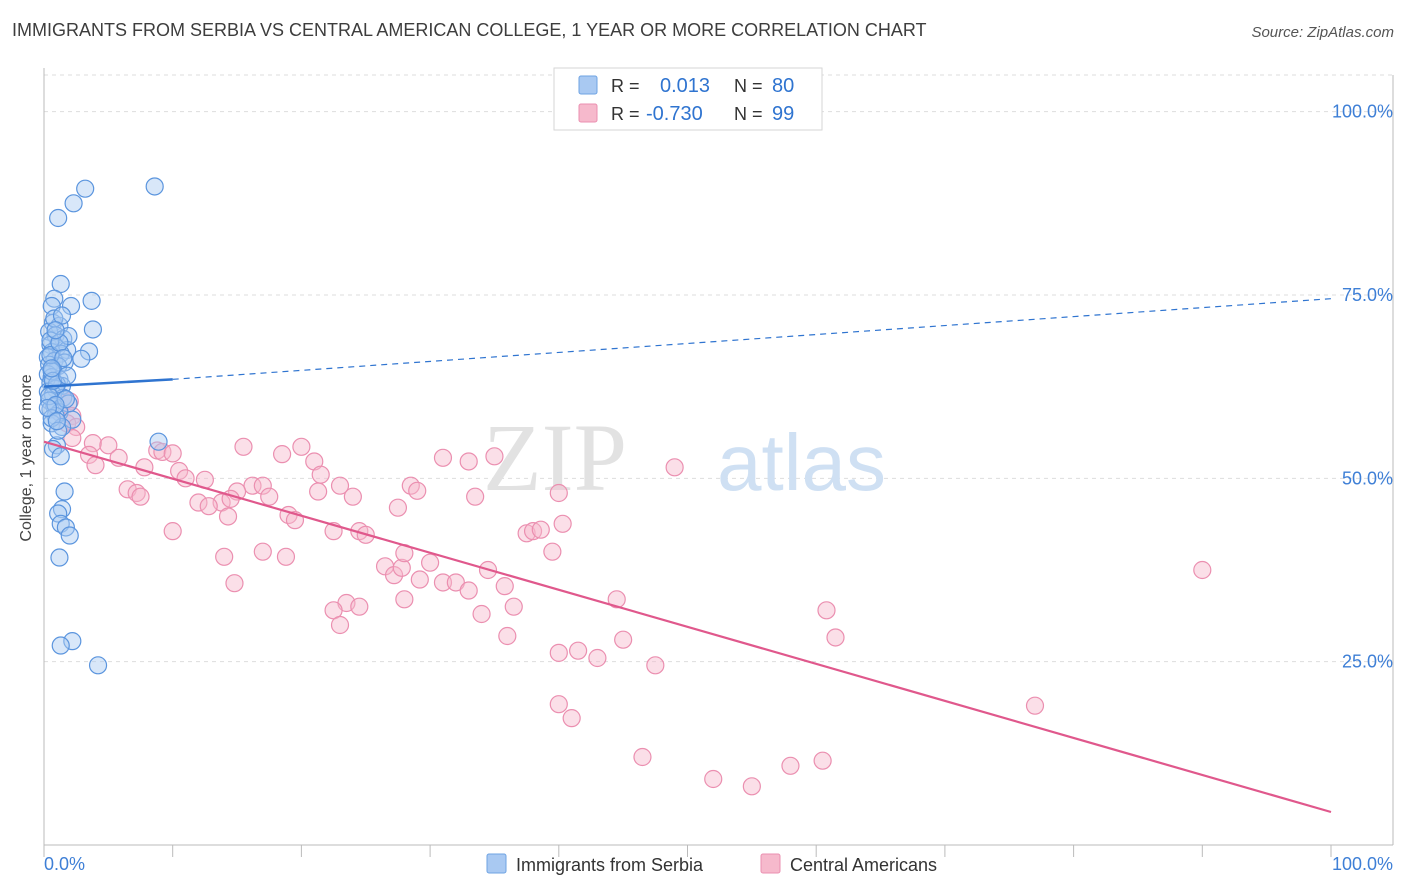  I want to click on serbia-trend-line, so click(108, 383).